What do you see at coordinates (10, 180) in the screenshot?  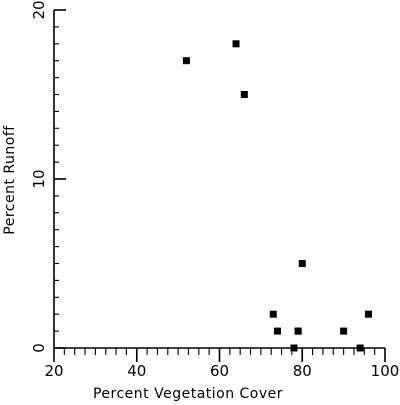 I see `y-axis-label: Percent Runoff` at bounding box center [10, 180].